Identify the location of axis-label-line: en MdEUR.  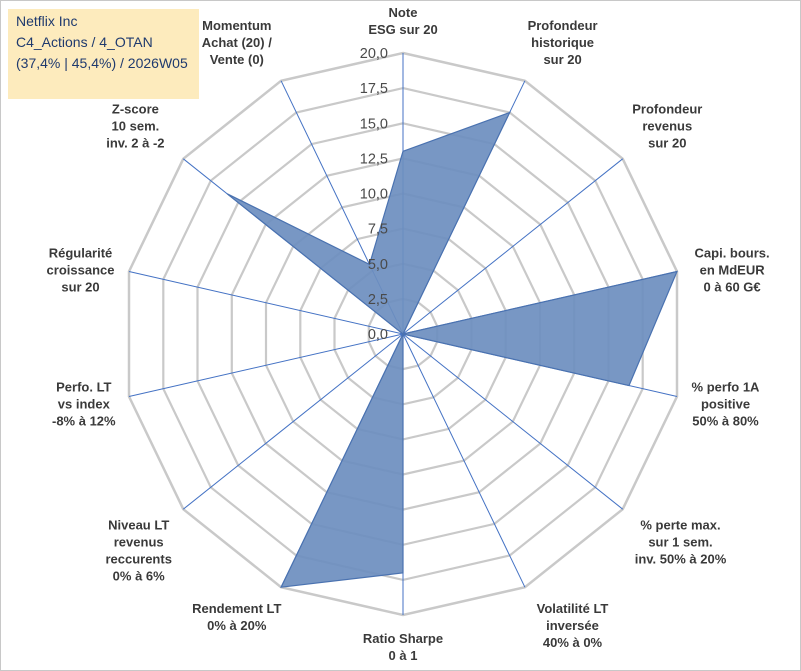
(733, 270).